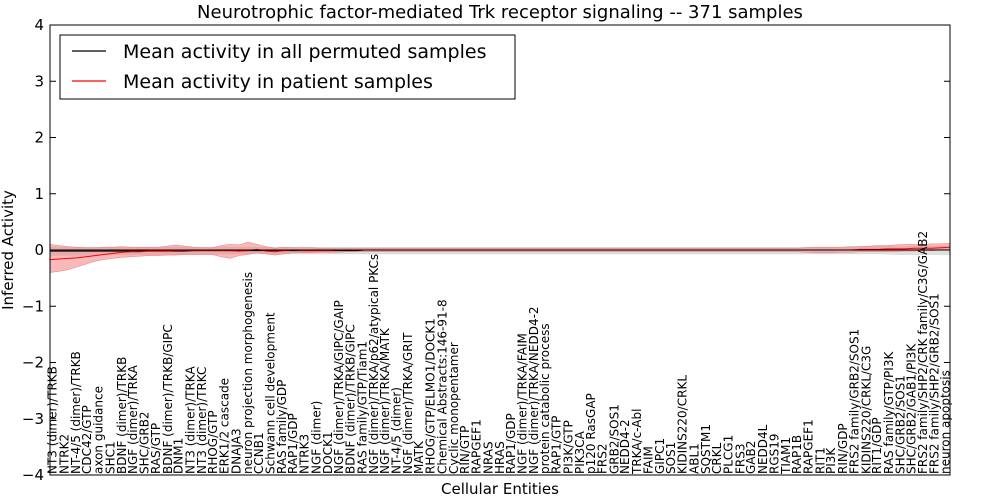  What do you see at coordinates (397, 430) in the screenshot?
I see `entity-label: NT-4/5 (dimer)` at bounding box center [397, 430].